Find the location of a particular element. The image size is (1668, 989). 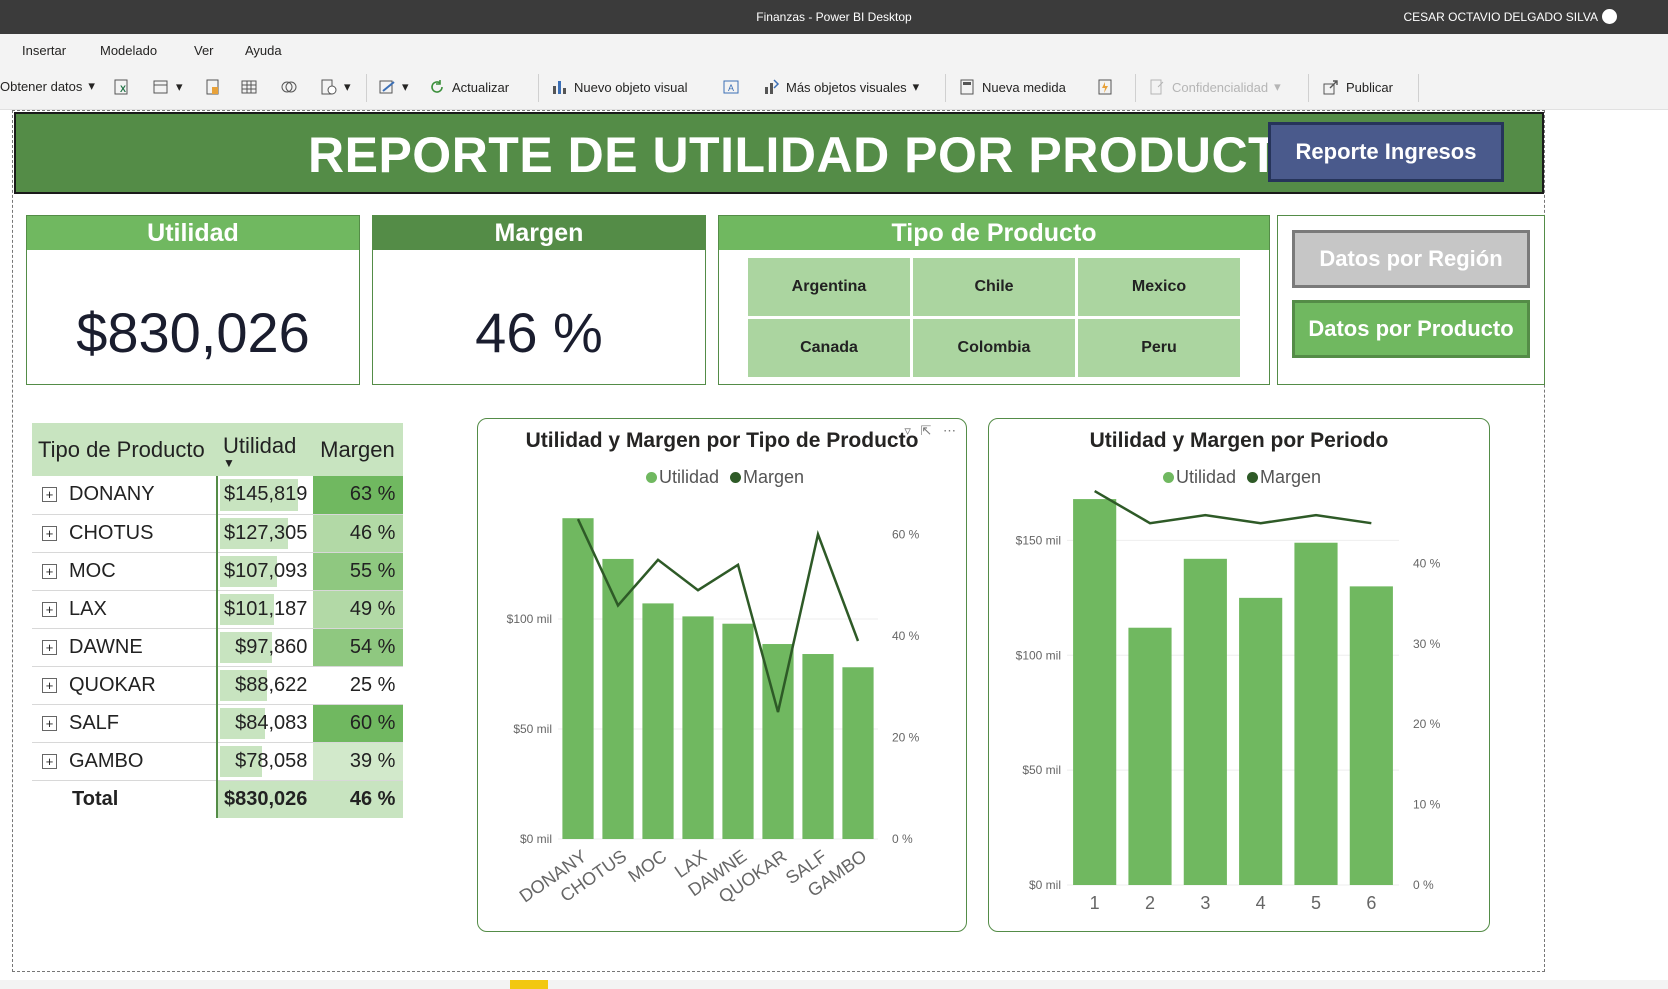

matrix-header-utilidad: Utilidad ▼ is located at coordinates (265, 449).